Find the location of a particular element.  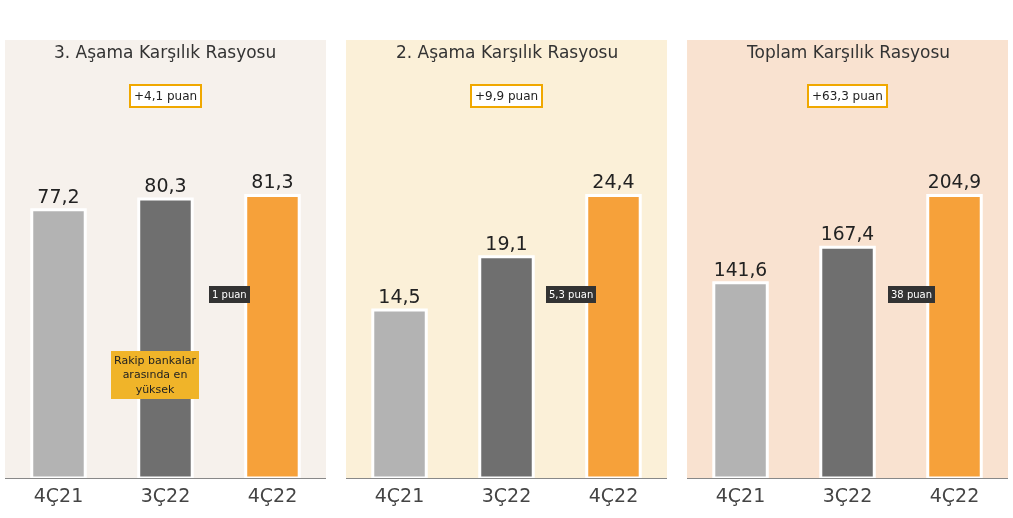

text: +4,1 puan is located at coordinates (166, 96).